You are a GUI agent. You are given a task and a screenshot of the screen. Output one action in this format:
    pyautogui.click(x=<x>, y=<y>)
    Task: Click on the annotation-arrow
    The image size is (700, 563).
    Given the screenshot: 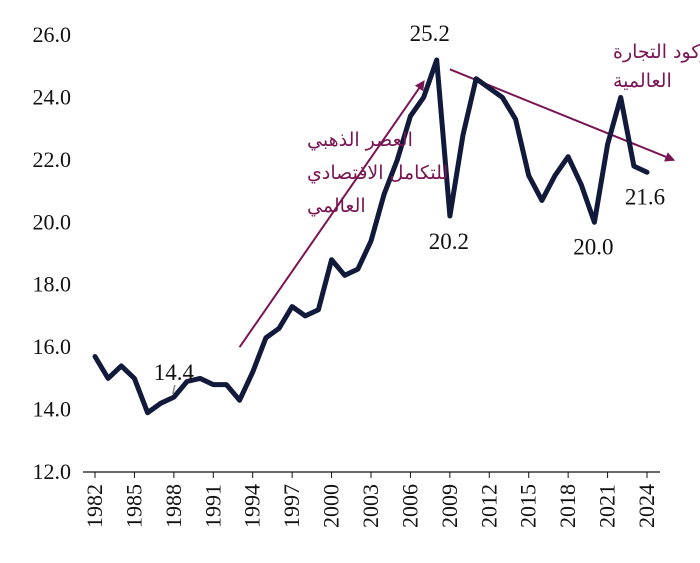 What is the action you would take?
    pyautogui.click(x=331, y=214)
    